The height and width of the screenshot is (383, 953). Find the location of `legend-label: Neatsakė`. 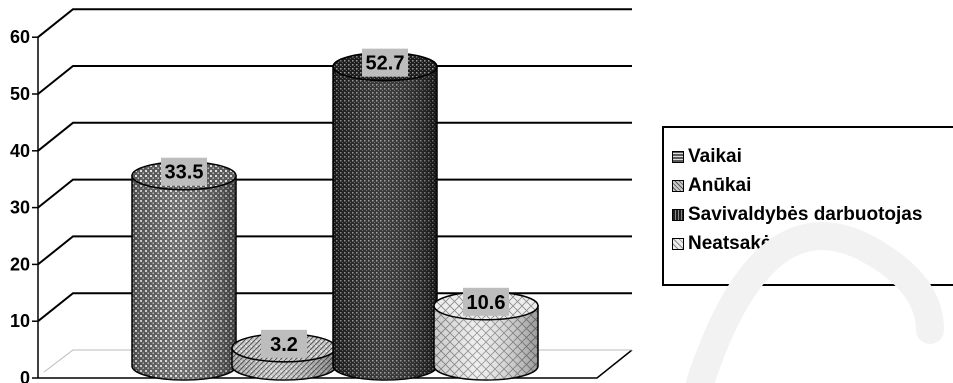

legend-label: Neatsakė is located at coordinates (730, 243).